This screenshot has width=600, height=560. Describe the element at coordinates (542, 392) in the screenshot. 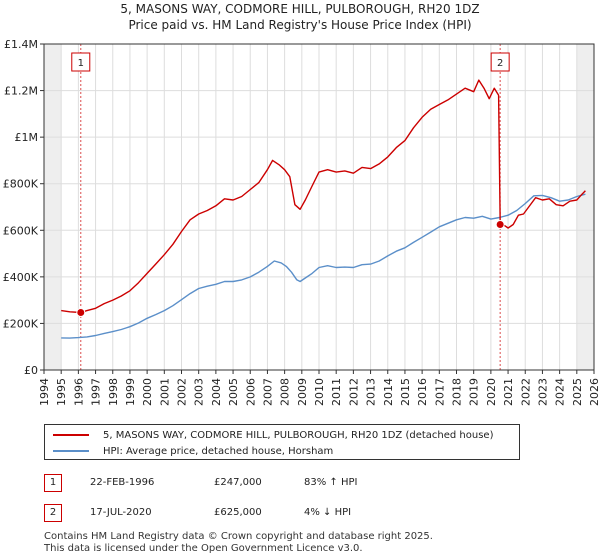

I see `x-tick-label: 2023` at that location.